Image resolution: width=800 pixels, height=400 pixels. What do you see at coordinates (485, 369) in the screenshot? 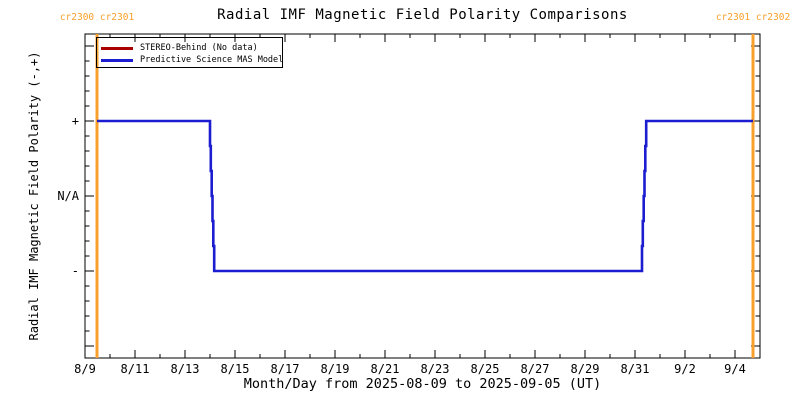
I see `x-axis-tick-label: 8/25` at bounding box center [485, 369].